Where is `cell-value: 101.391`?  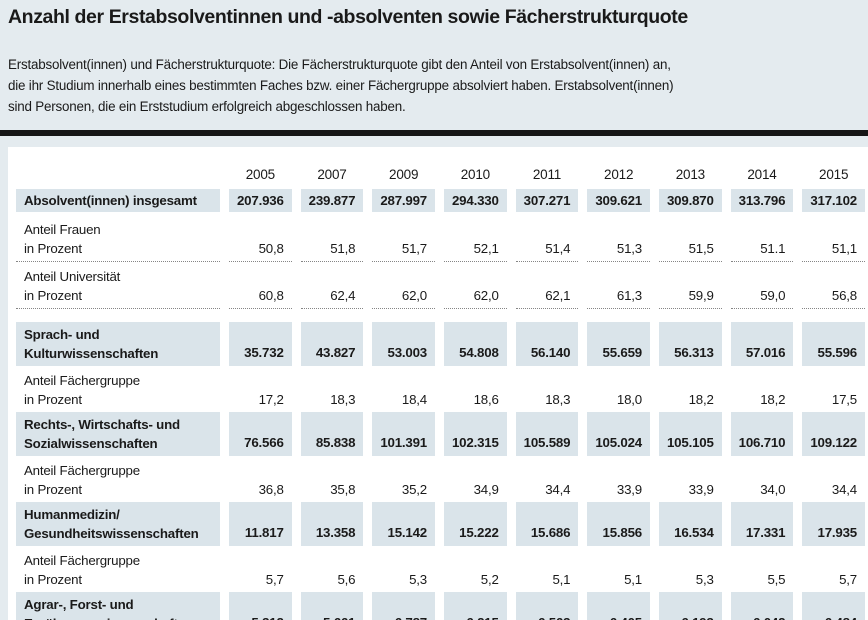 cell-value: 101.391 is located at coordinates (403, 434).